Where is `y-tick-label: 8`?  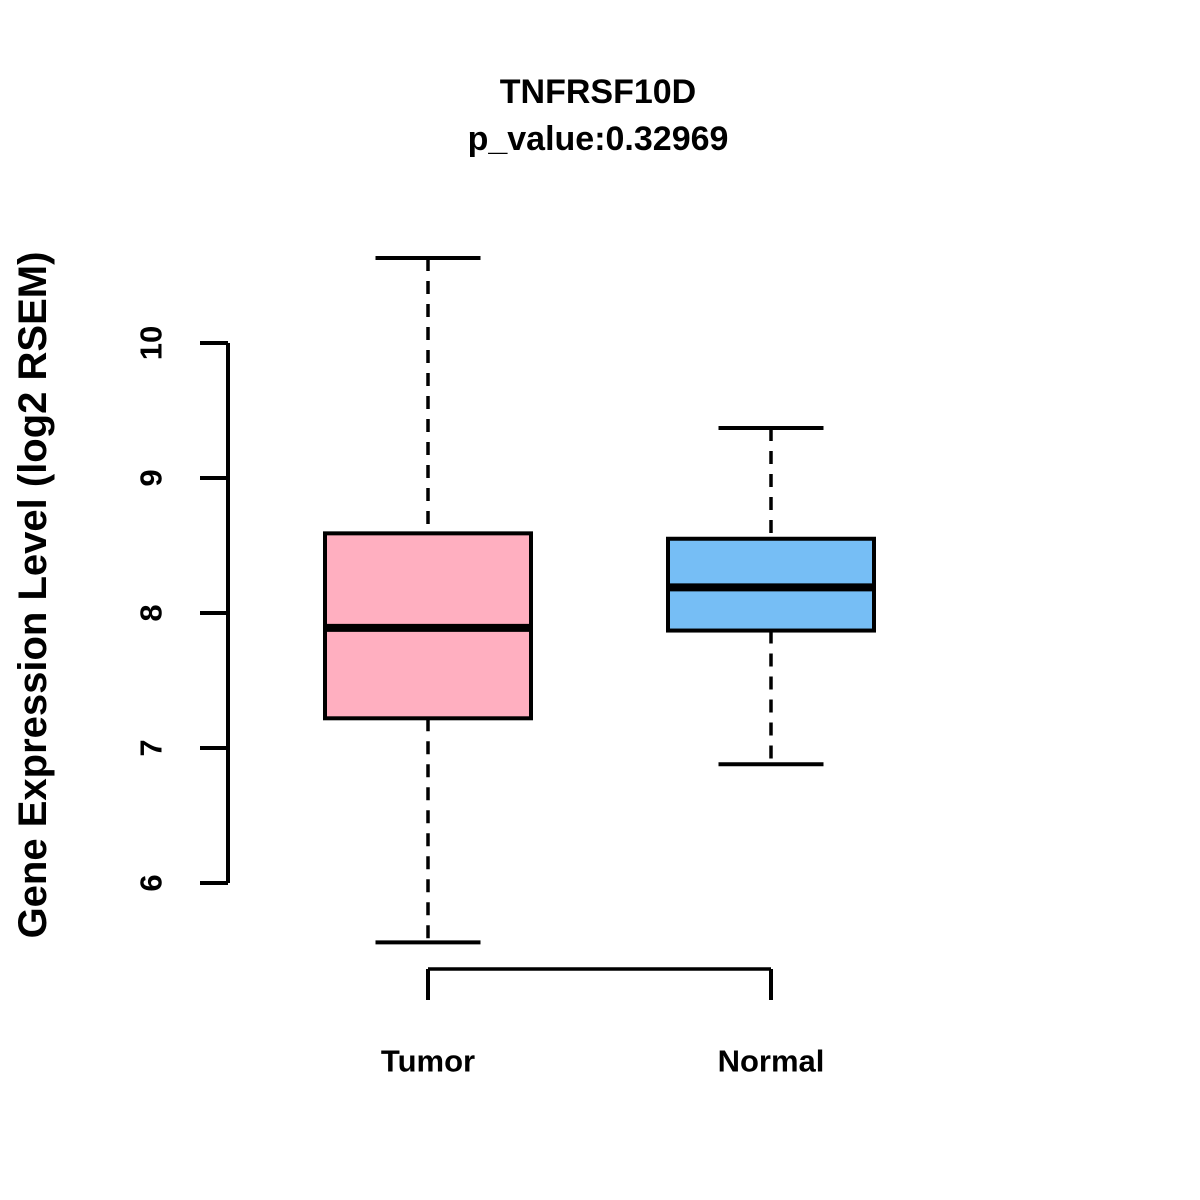 y-tick-label: 8 is located at coordinates (151, 613).